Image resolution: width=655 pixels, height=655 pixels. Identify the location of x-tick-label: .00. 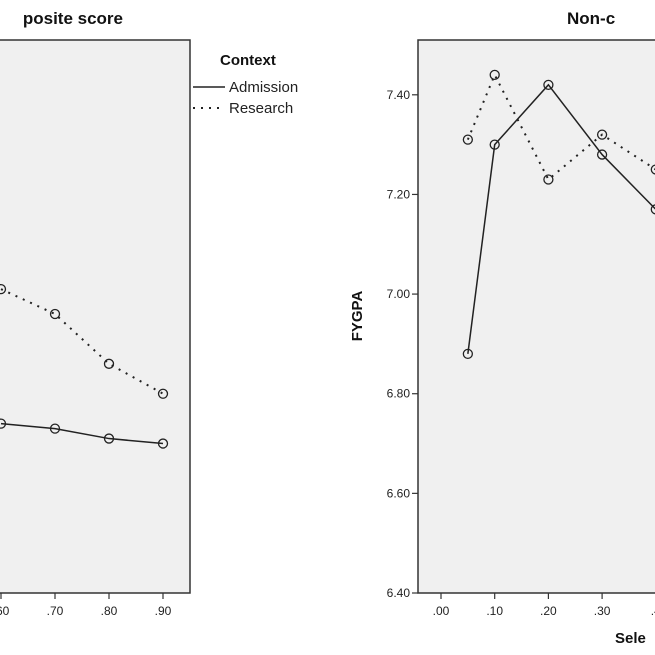
(441, 611).